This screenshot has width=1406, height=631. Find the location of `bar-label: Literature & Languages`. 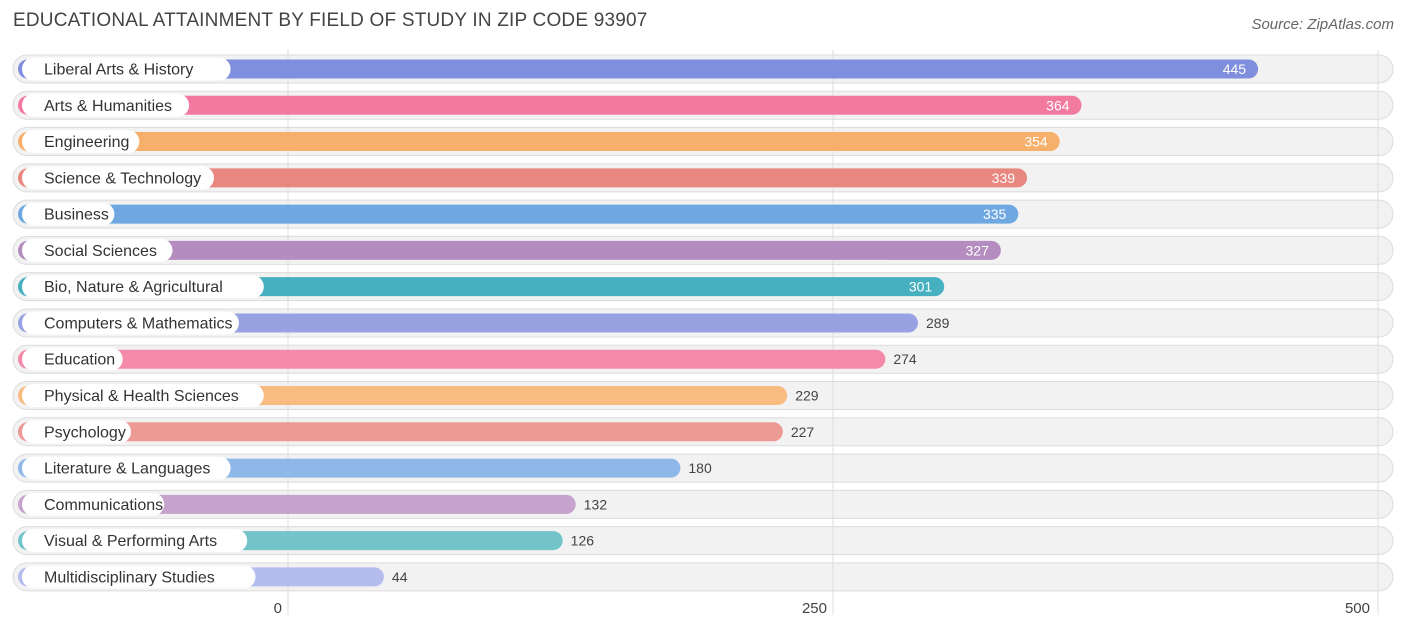

bar-label: Literature & Languages is located at coordinates (127, 469).